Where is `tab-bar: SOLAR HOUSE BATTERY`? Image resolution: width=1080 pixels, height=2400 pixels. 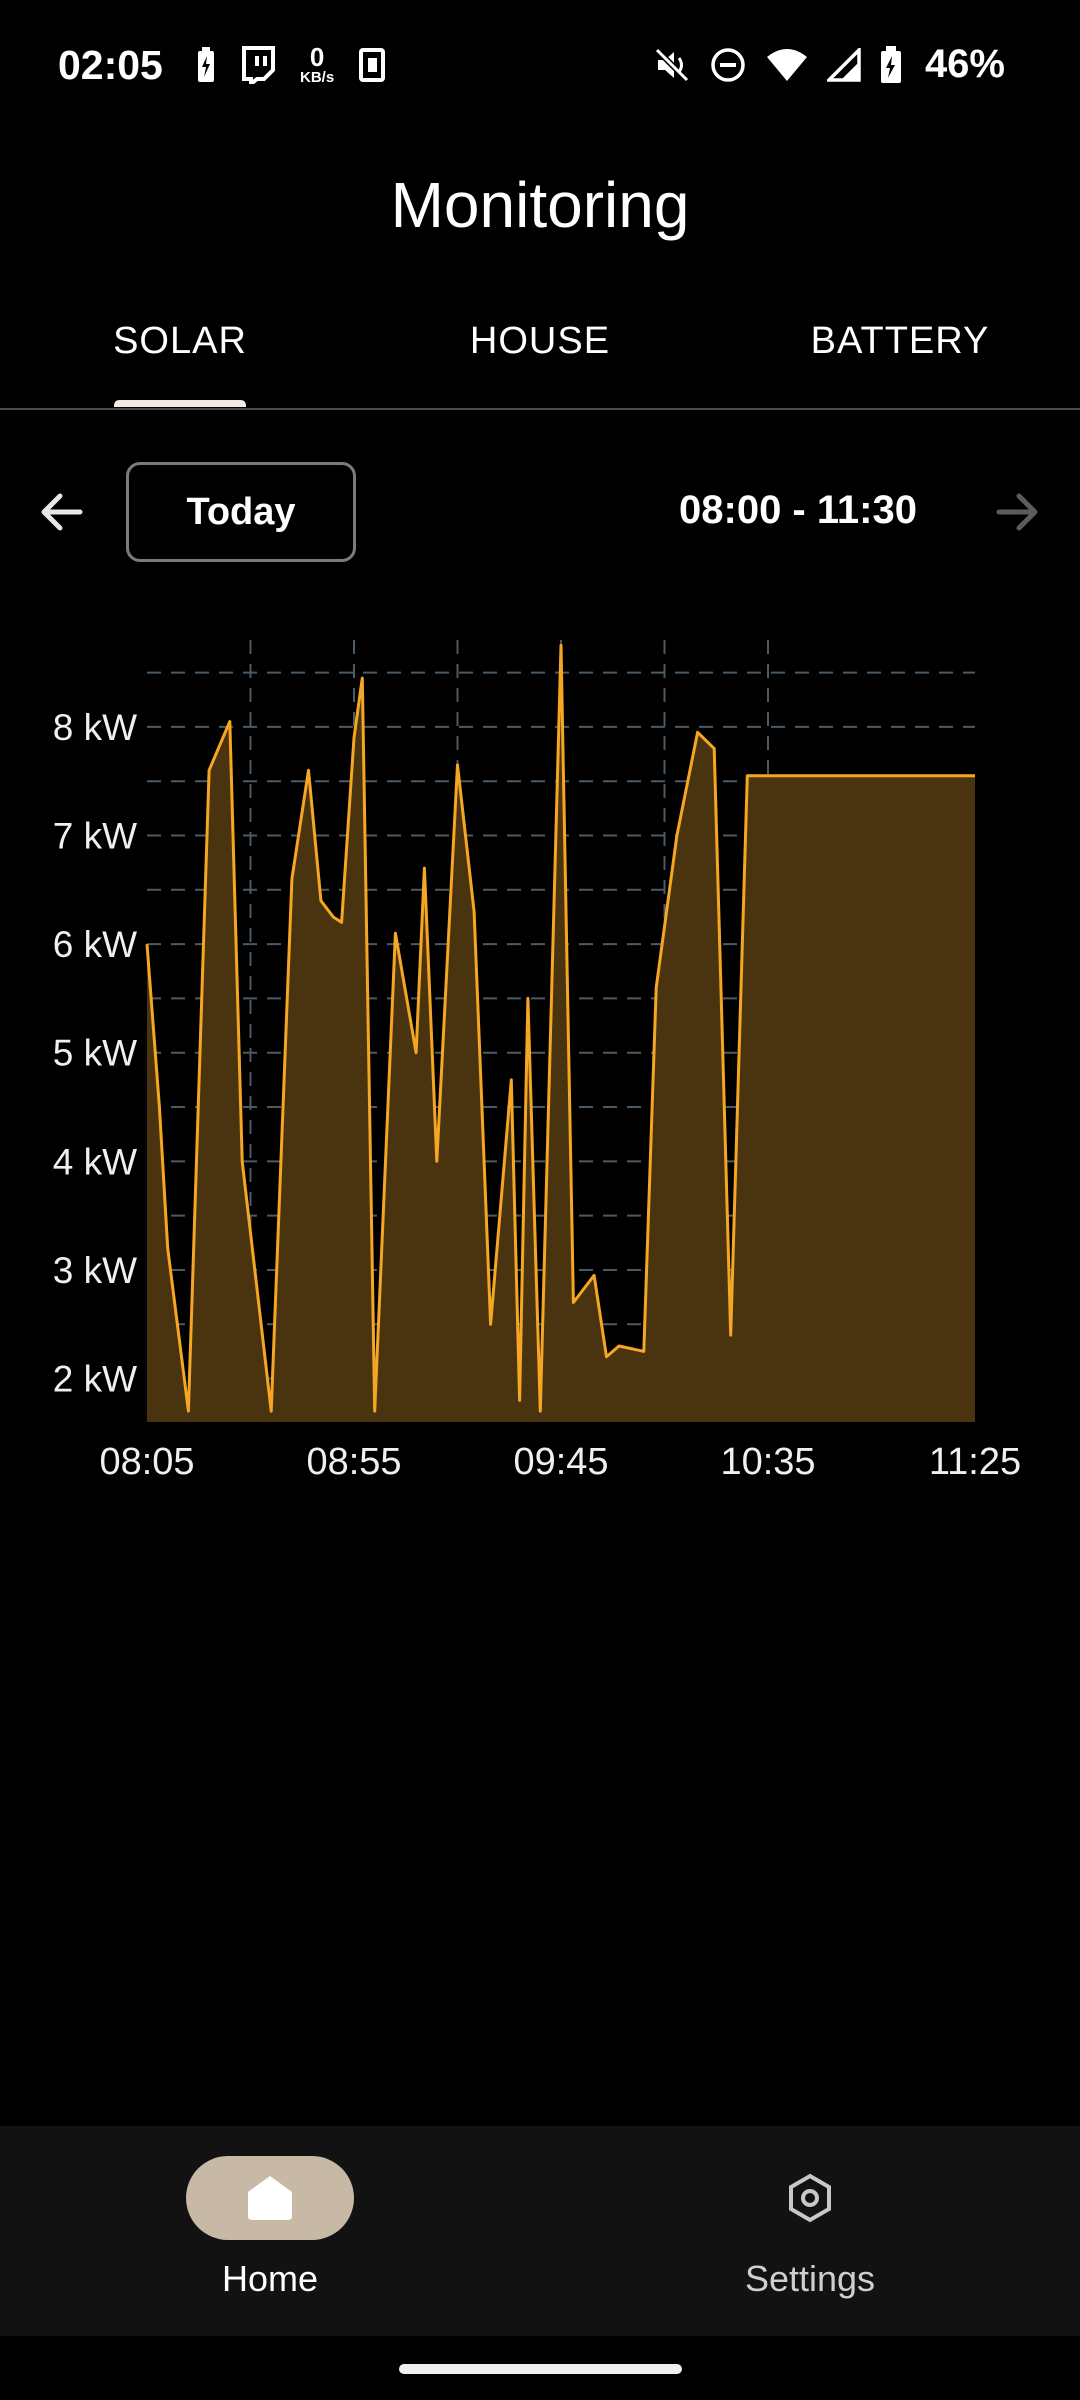 tab-bar: SOLAR HOUSE BATTERY is located at coordinates (540, 355).